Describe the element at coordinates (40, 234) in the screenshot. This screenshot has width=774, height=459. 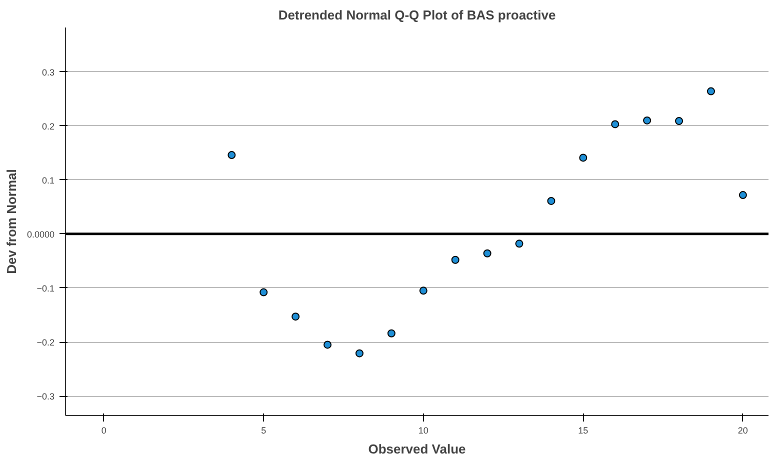
I see `y-tick-label: 0.0000` at that location.